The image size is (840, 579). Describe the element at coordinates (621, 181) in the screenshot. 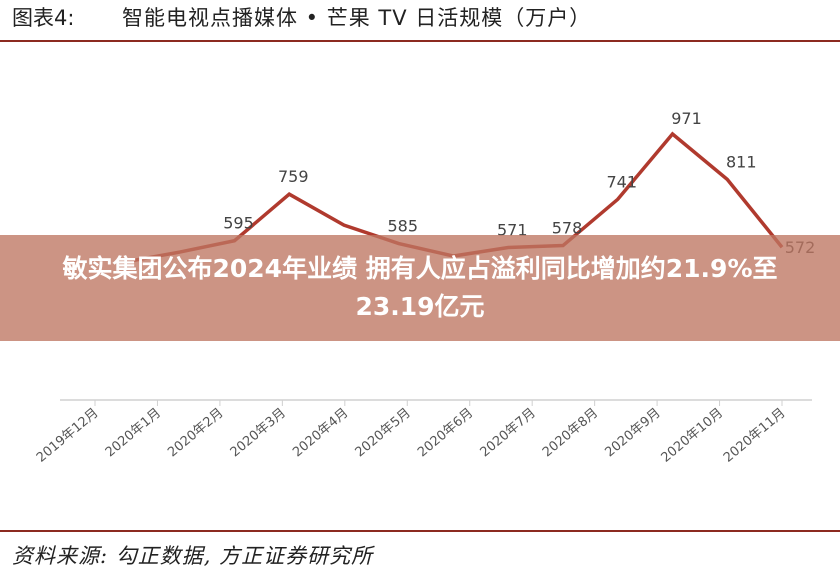

I see `data-label: 741` at that location.